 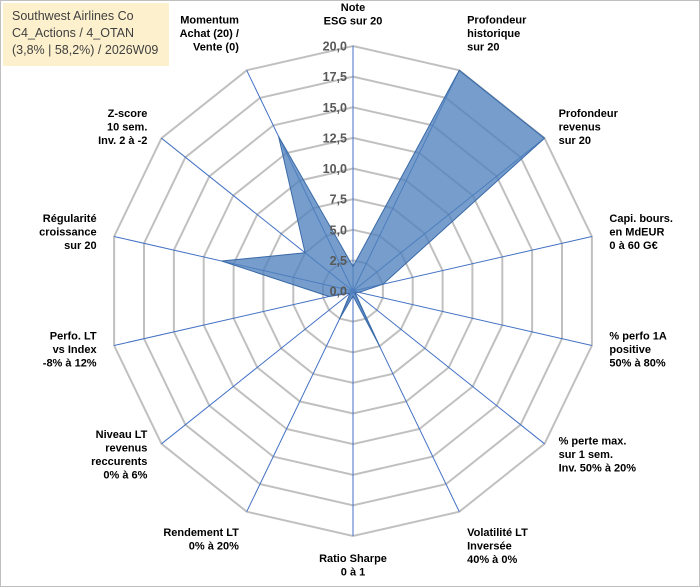 What do you see at coordinates (338, 261) in the screenshot?
I see `tick-label: 2,5` at bounding box center [338, 261].